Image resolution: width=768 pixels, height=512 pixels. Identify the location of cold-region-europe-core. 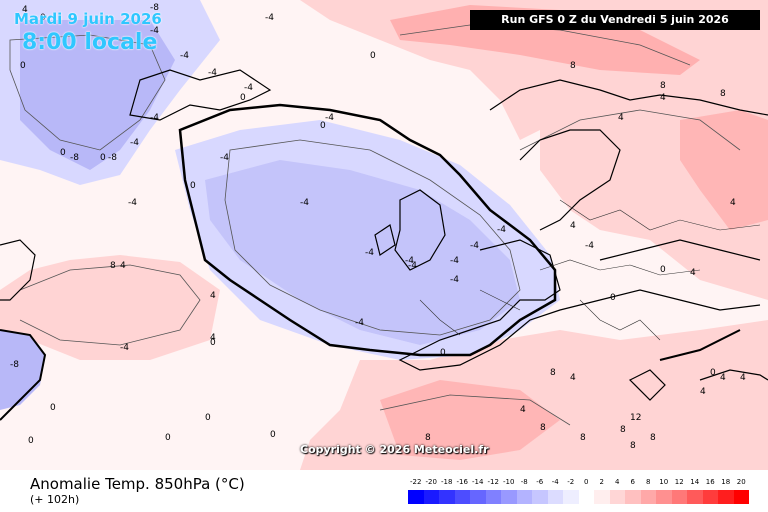
(362, 252).